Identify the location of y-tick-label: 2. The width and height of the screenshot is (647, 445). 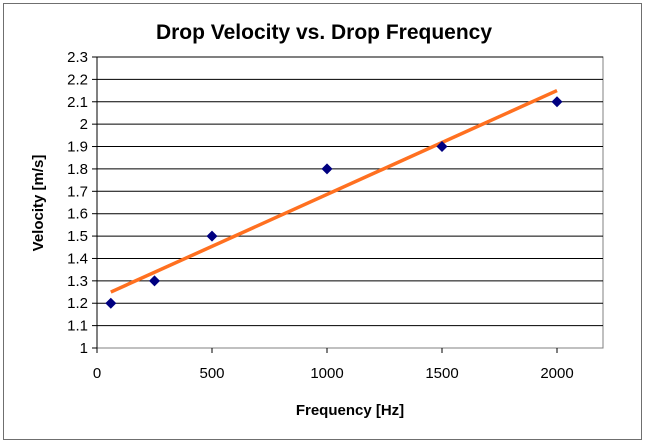
(84, 124).